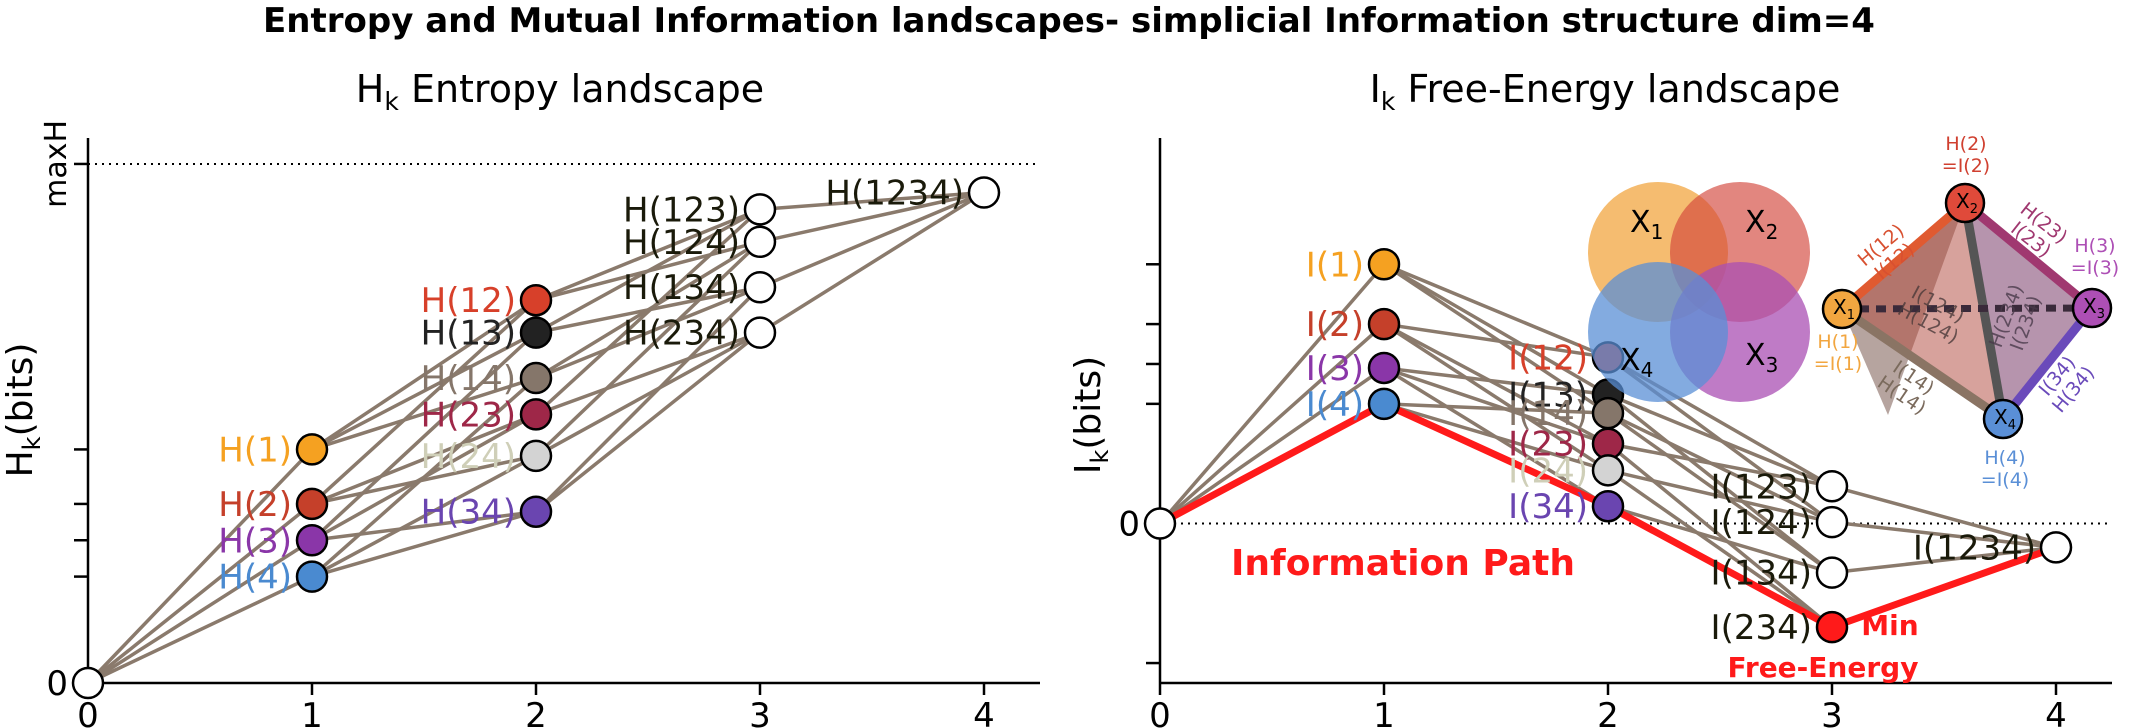 This screenshot has height=728, width=2138. I want to click on entropy-node-label-4: H(4), so click(255, 578).